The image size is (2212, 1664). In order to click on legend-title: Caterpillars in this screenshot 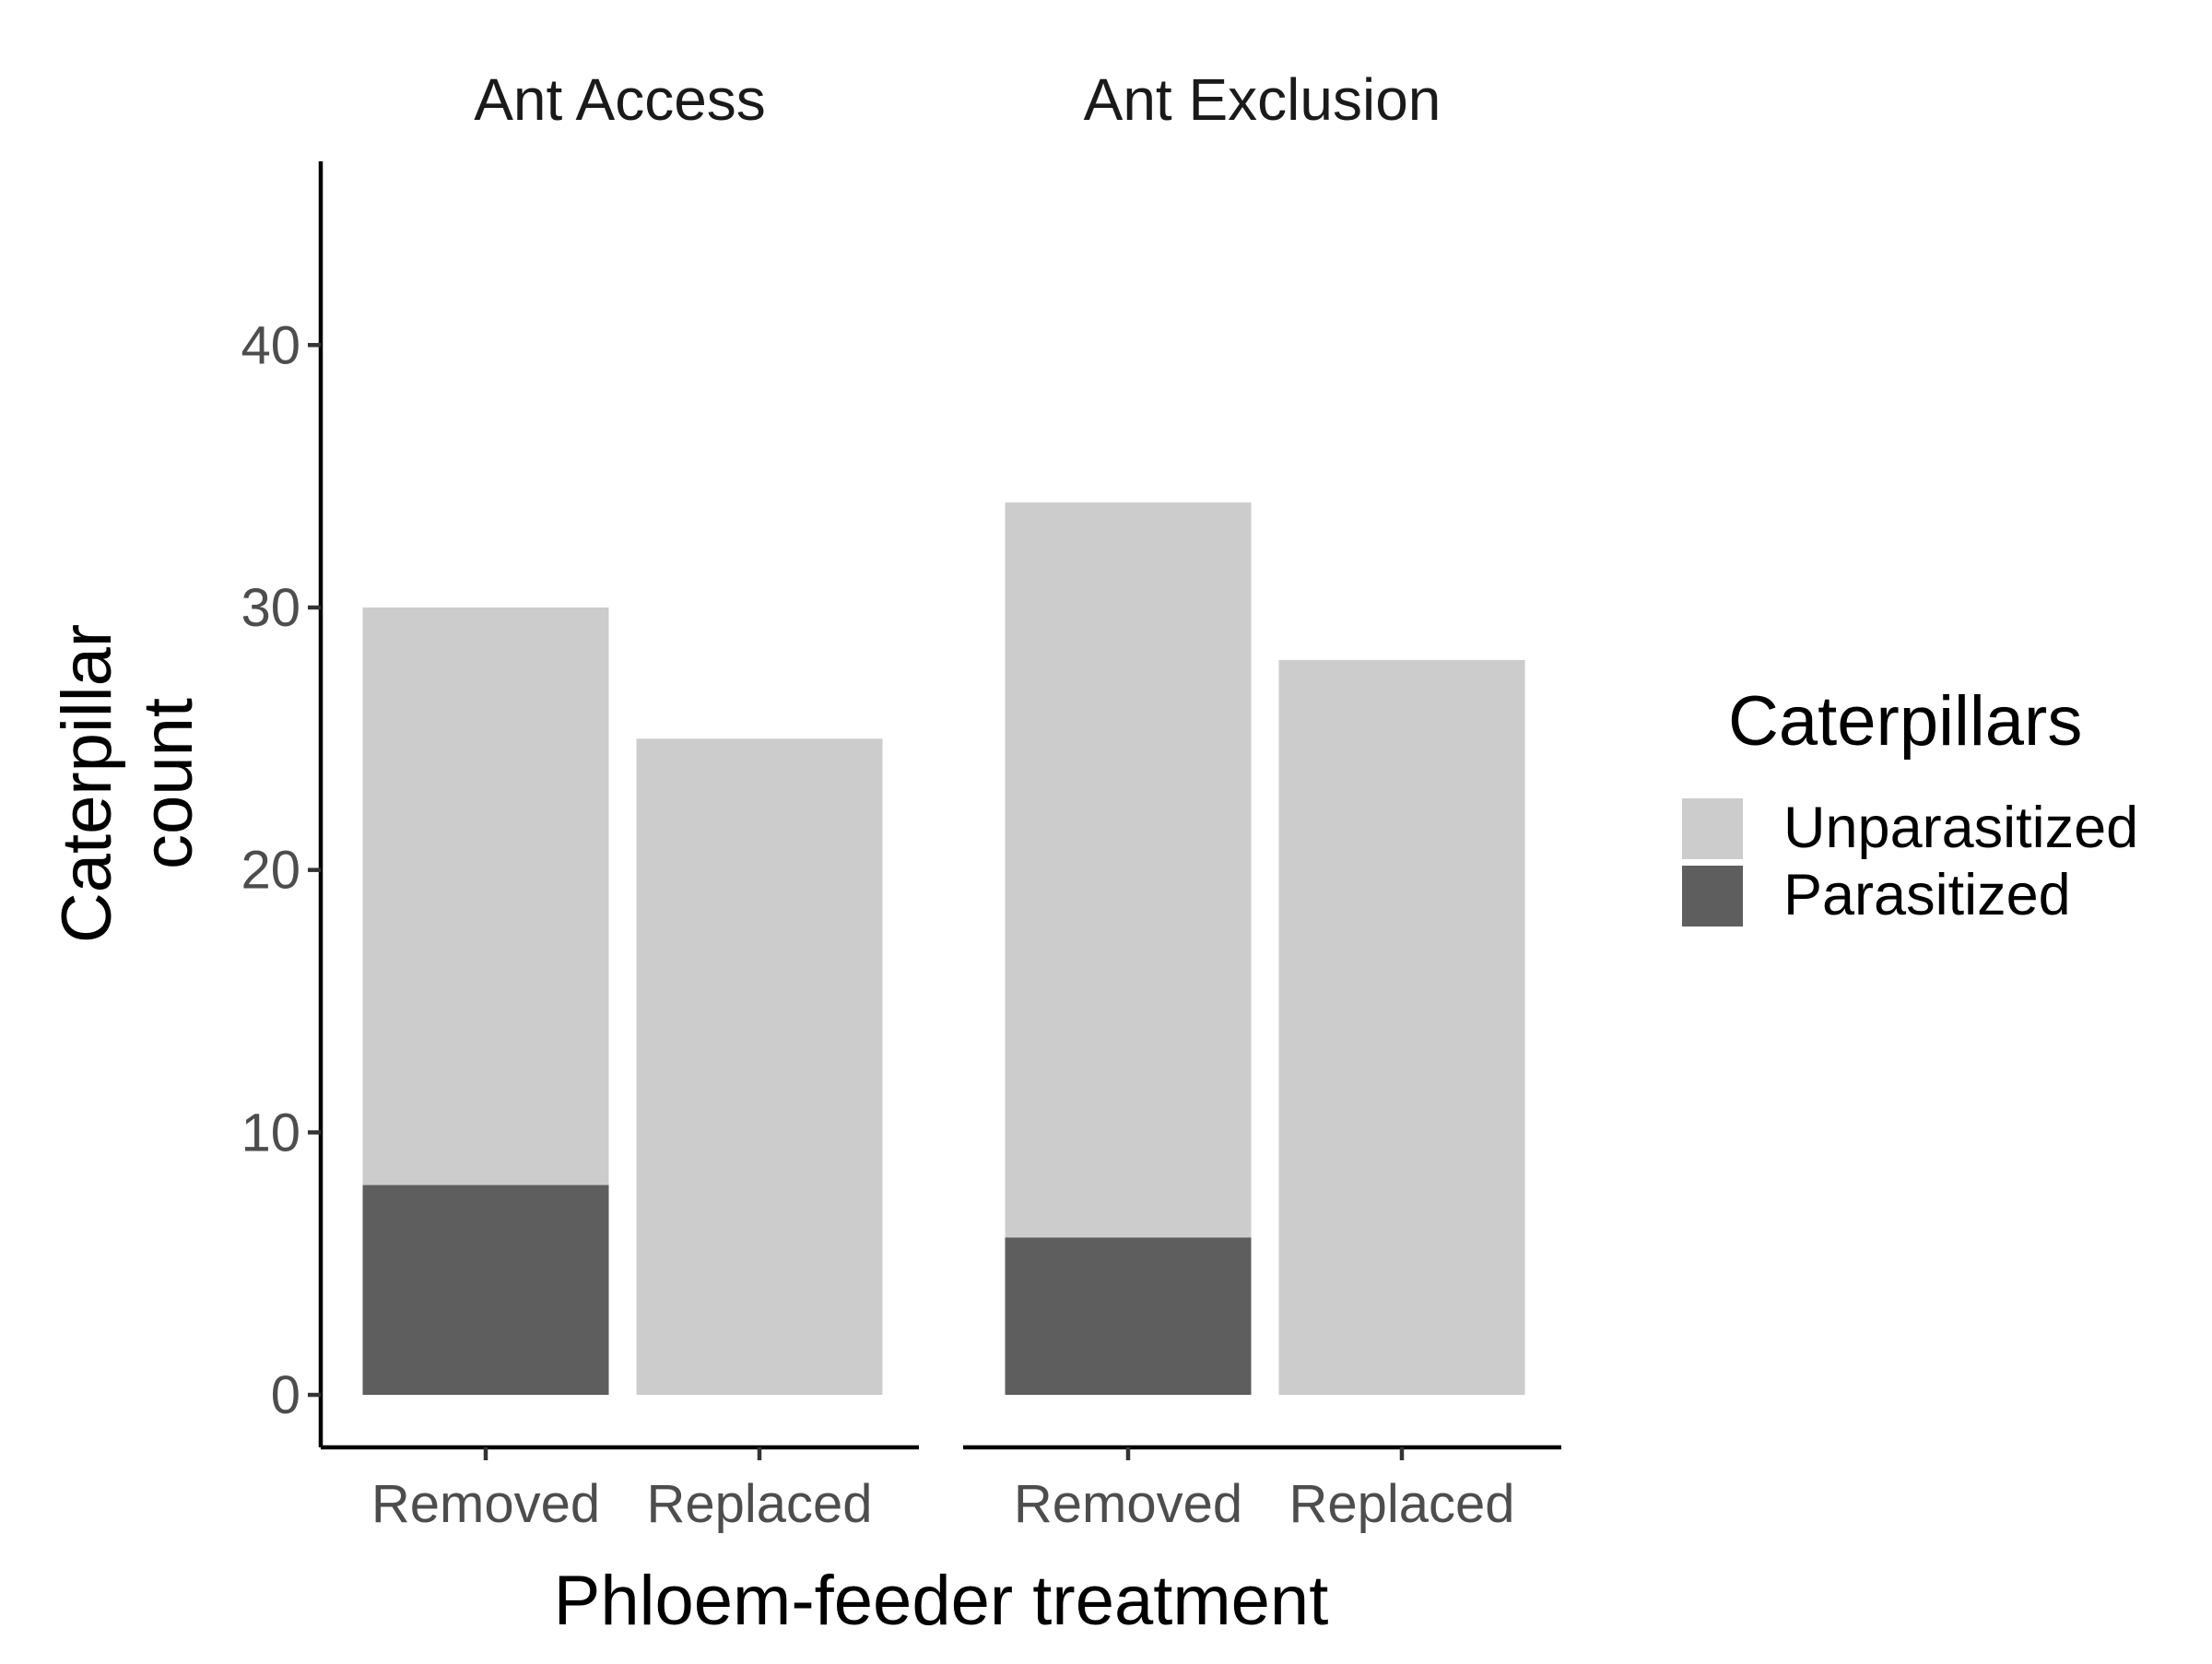, I will do `click(1905, 721)`.